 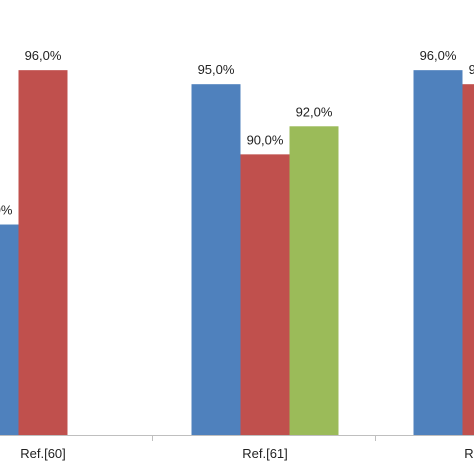 What do you see at coordinates (6, 210) in the screenshot?
I see `data-label: 85,0%` at bounding box center [6, 210].